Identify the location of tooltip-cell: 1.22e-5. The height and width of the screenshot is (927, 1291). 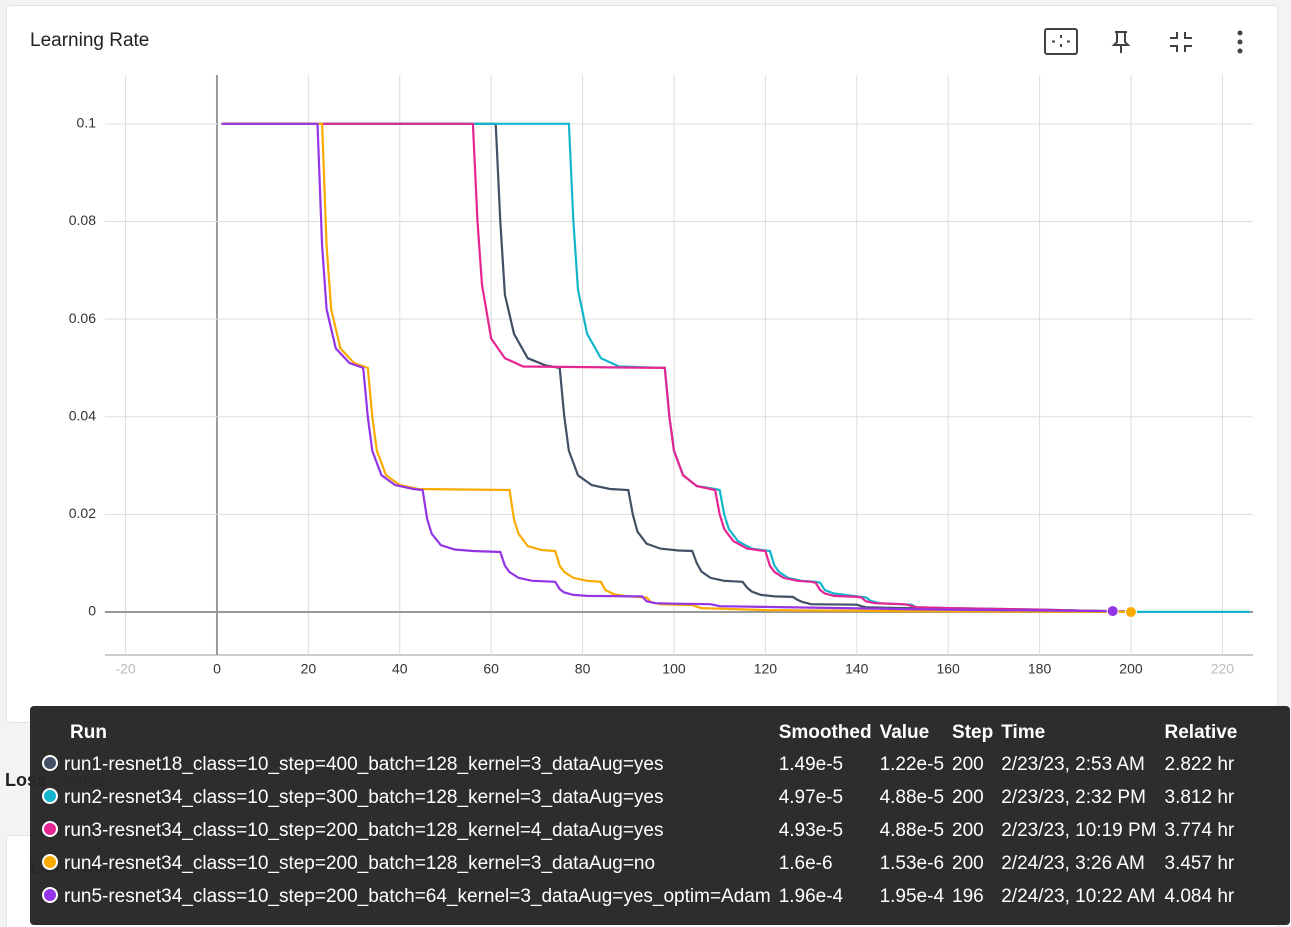
(912, 764).